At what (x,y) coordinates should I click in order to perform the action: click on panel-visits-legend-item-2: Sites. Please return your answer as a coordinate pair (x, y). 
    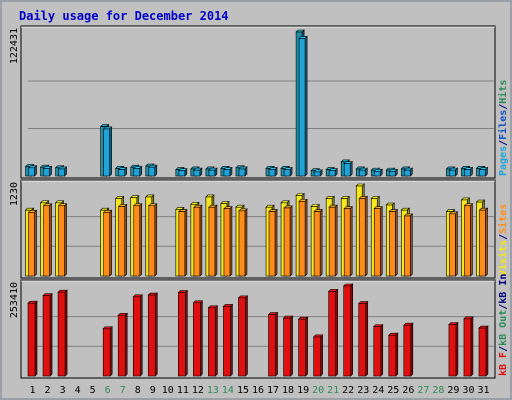
    Looking at the image, I should click on (503, 219).